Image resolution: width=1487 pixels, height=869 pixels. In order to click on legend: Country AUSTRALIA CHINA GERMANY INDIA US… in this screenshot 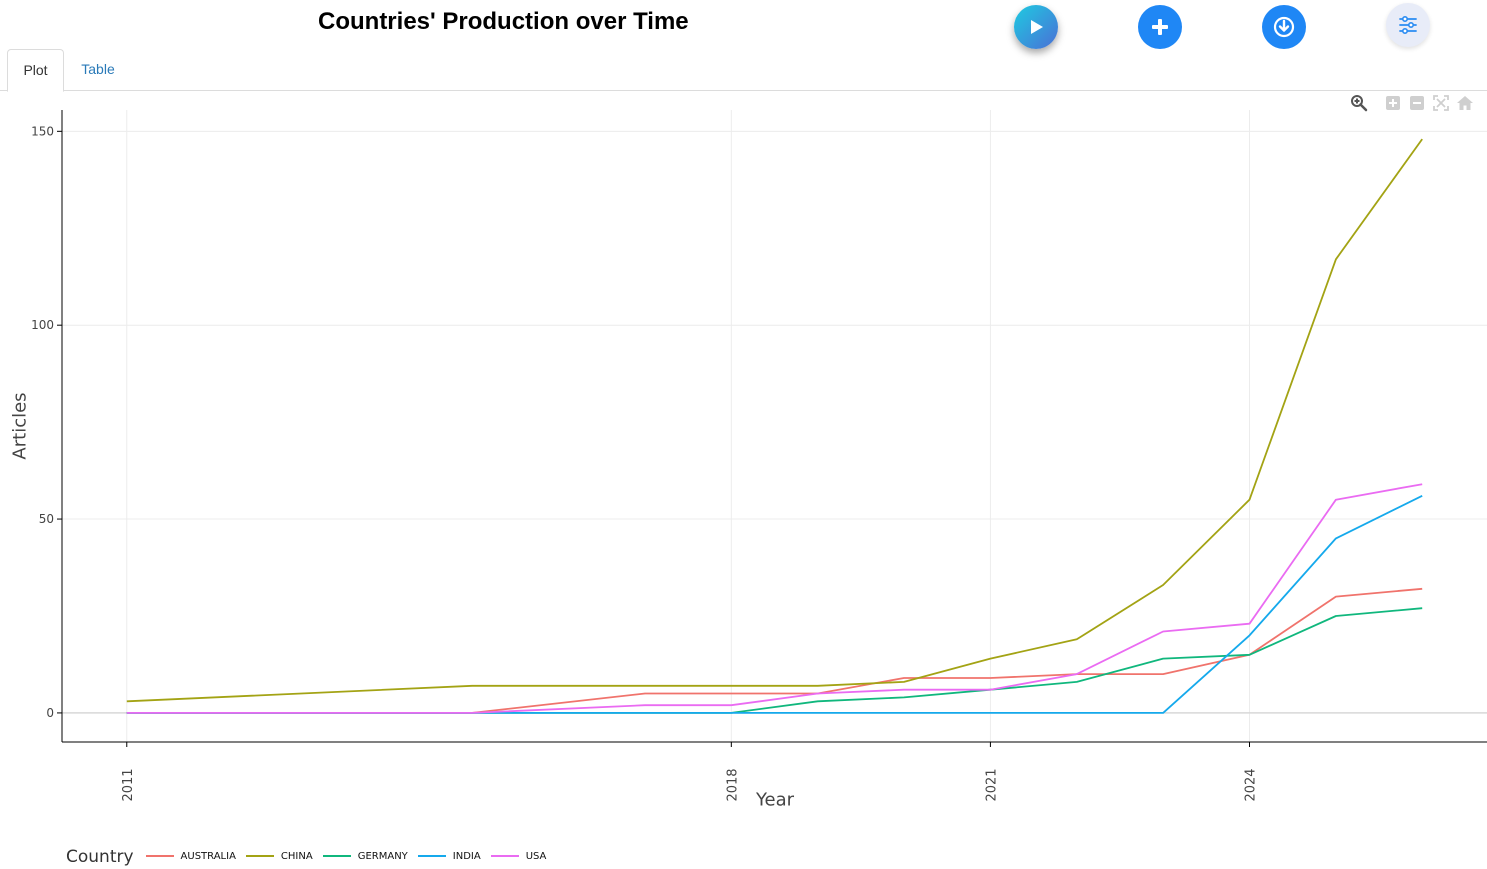, I will do `click(311, 856)`.